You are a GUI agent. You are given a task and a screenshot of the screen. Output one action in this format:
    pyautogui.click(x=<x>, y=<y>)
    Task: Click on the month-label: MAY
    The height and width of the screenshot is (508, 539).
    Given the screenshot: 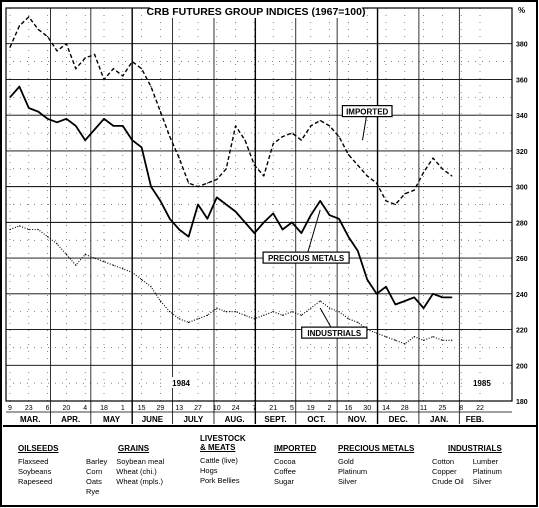 What is the action you would take?
    pyautogui.click(x=112, y=419)
    